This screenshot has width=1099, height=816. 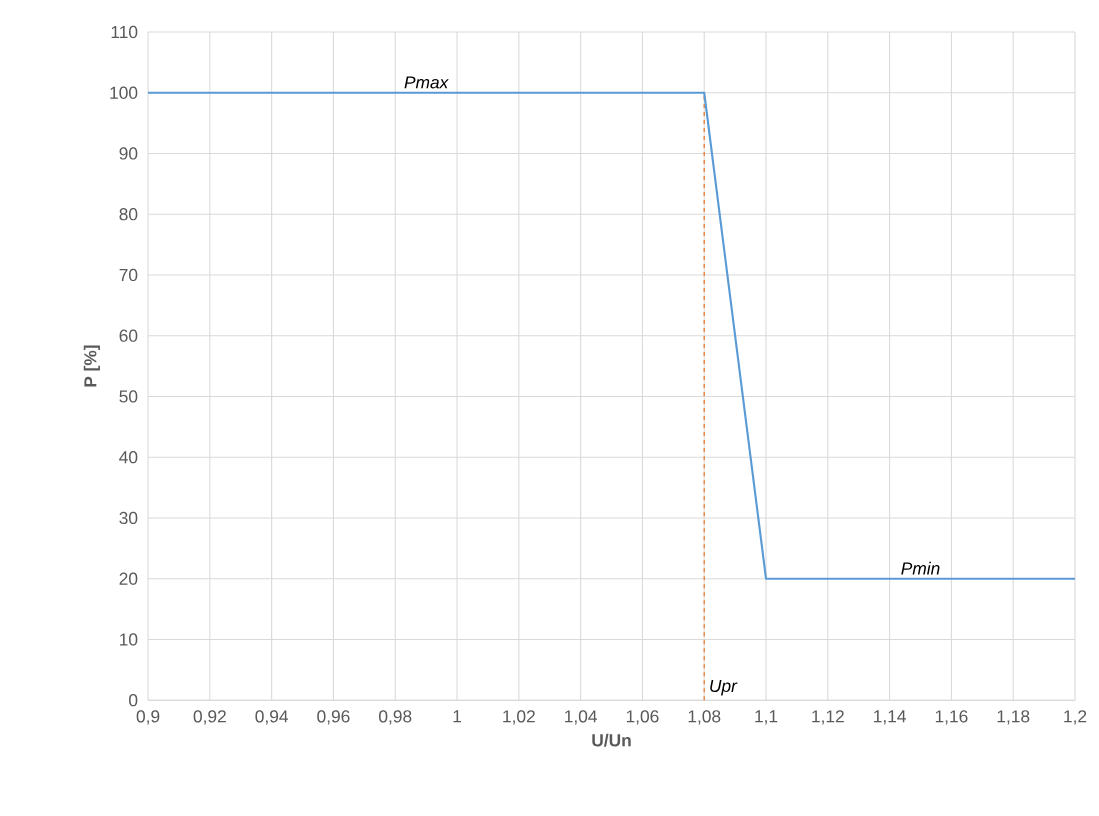 What do you see at coordinates (333, 717) in the screenshot?
I see `x-tick-label: 0,96` at bounding box center [333, 717].